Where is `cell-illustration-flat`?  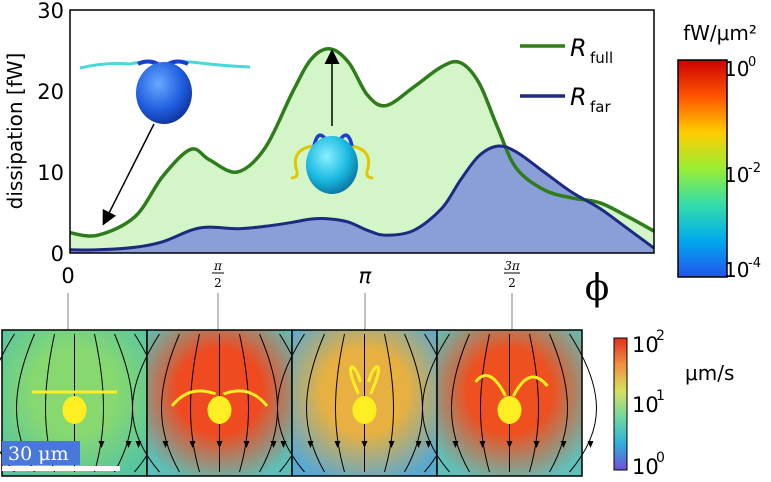
cell-illustration-flat is located at coordinates (165, 91).